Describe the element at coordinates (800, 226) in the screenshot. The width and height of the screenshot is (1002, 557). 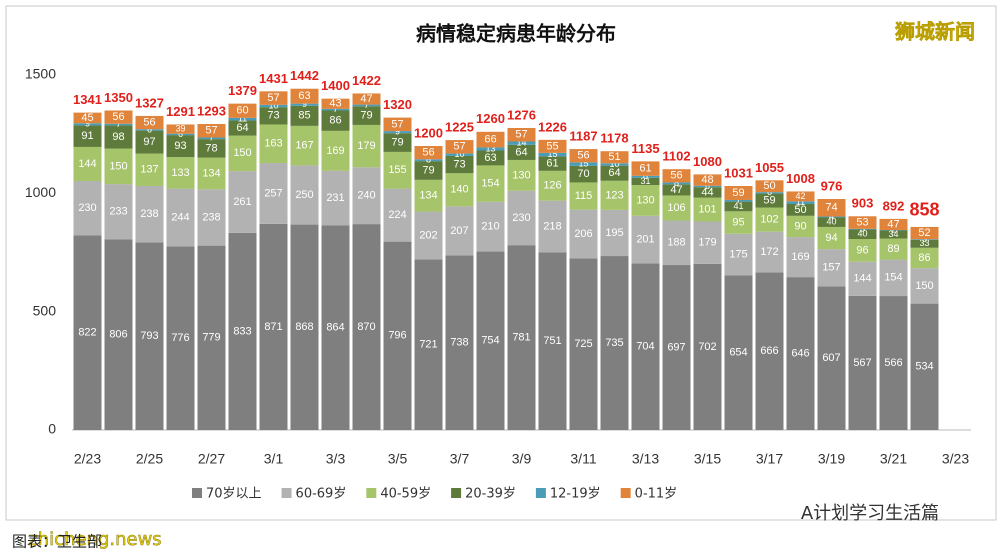
I see `segment-label: 90` at that location.